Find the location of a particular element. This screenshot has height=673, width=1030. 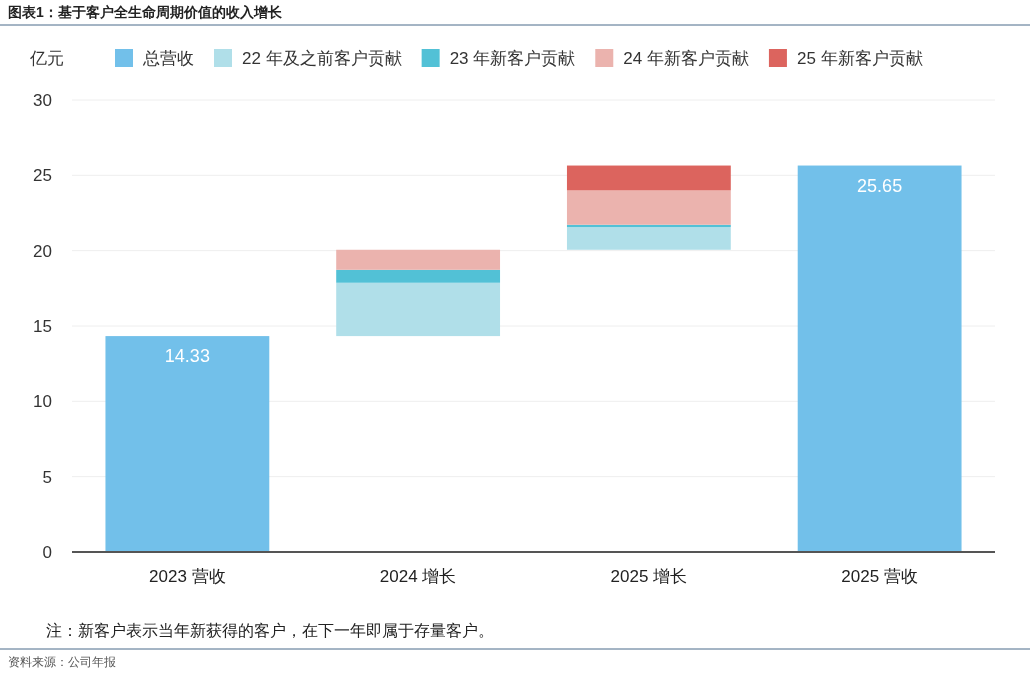

y-tick-label: 5 is located at coordinates (47, 477).